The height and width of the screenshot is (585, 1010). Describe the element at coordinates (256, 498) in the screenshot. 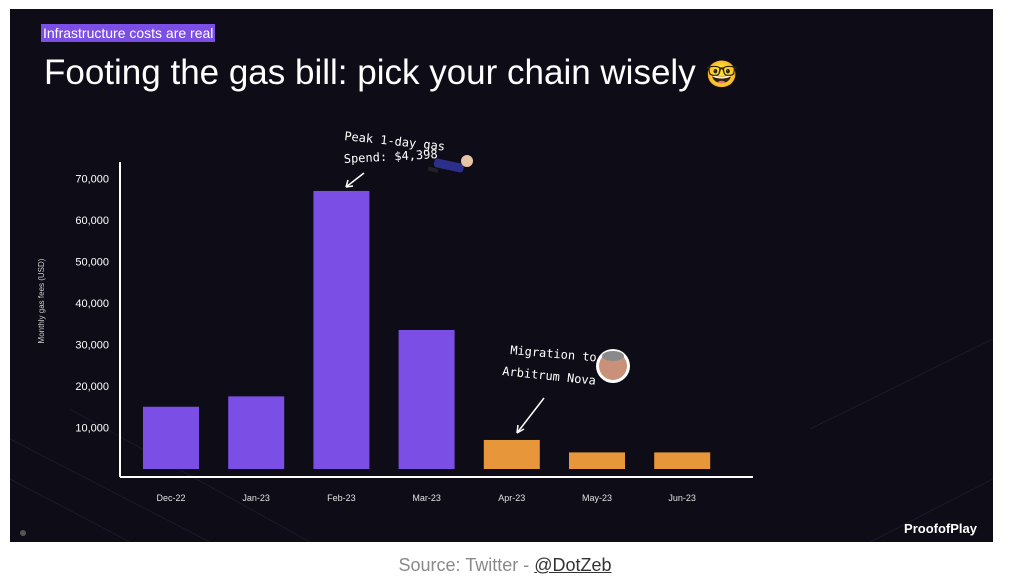

I see `x-tick-label: Jan-23` at that location.